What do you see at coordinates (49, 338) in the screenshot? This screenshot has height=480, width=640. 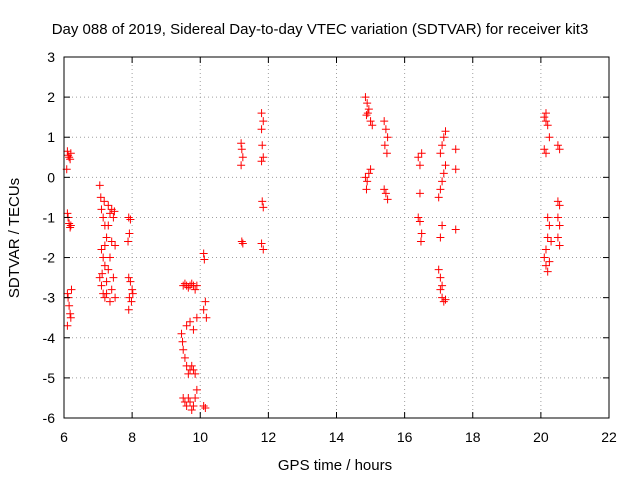 I see `y-tick-label: -4` at bounding box center [49, 338].